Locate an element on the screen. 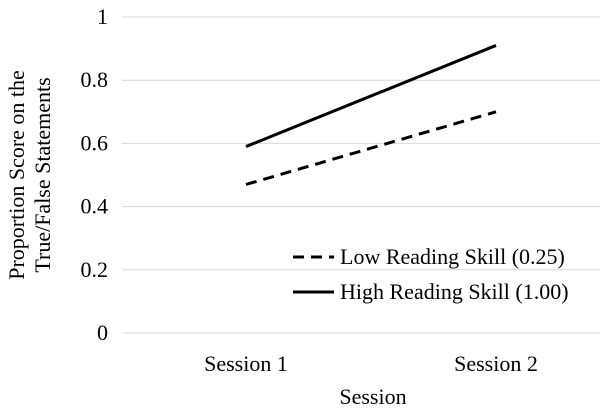 Image resolution: width=616 pixels, height=413 pixels. series-lines is located at coordinates (371, 114).